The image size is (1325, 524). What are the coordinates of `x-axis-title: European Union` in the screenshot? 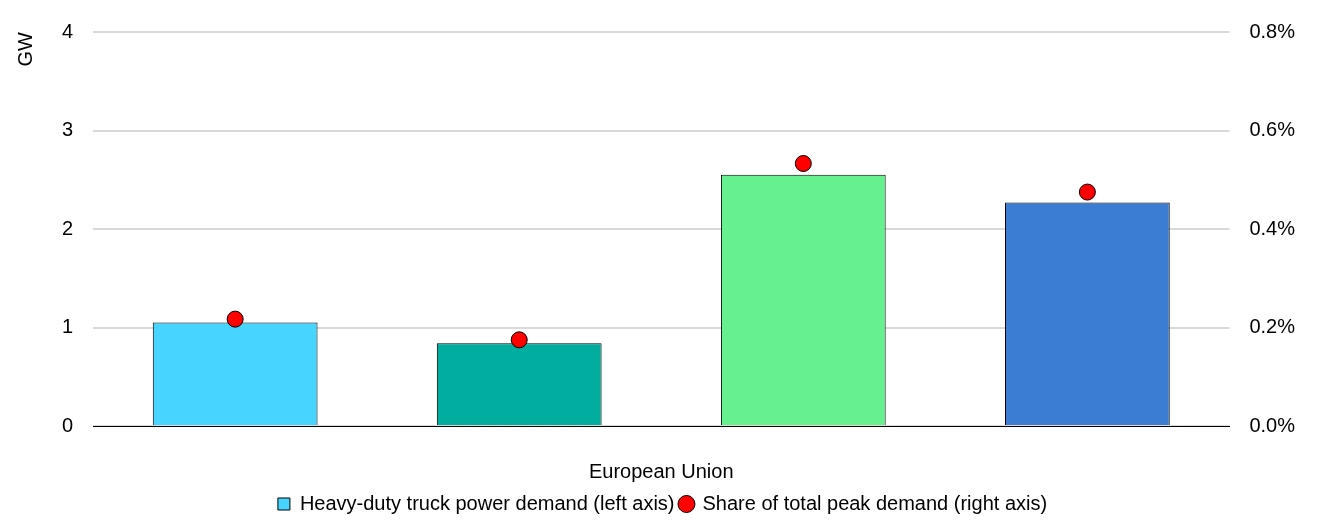 It's located at (661, 470).